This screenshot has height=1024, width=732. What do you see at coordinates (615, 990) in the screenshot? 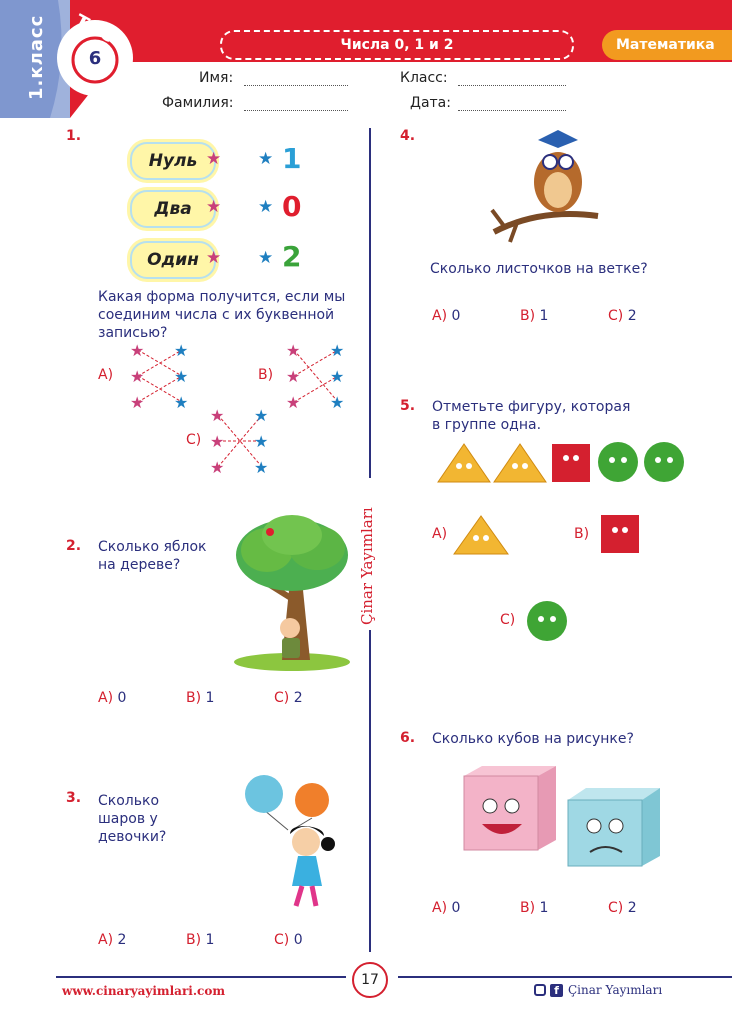
I see `footer-brand: Çinar Yayımları` at bounding box center [615, 990].